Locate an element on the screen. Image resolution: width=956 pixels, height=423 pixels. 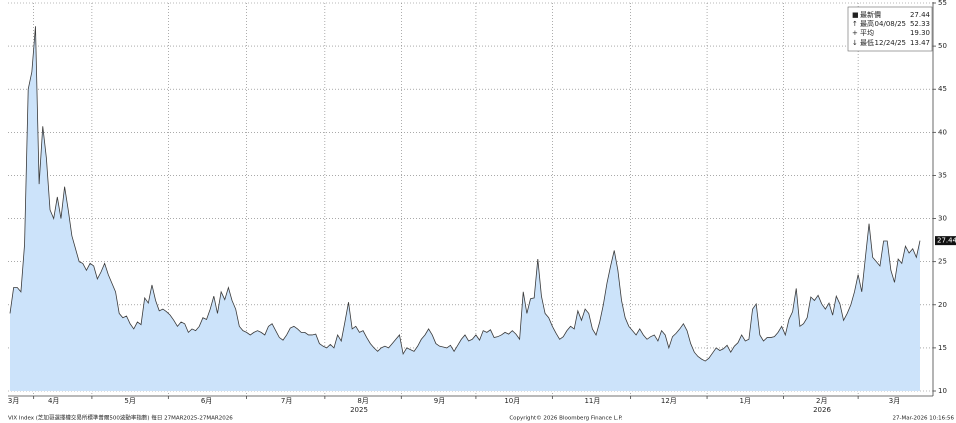
y-tick-label: 45 is located at coordinates (942, 89).